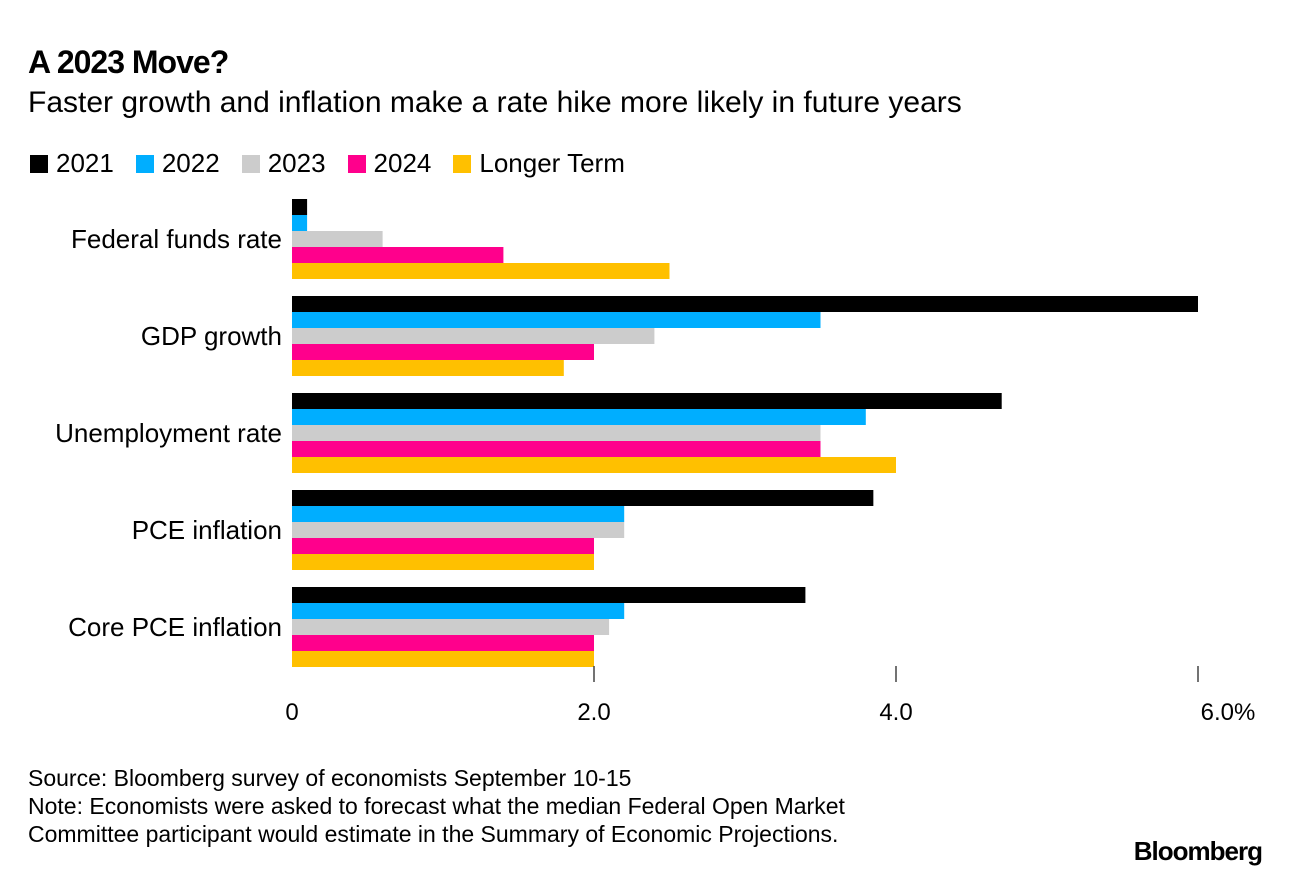 Image resolution: width=1290 pixels, height=876 pixels. Describe the element at coordinates (296, 163) in the screenshot. I see `legend-label: 2023` at that location.